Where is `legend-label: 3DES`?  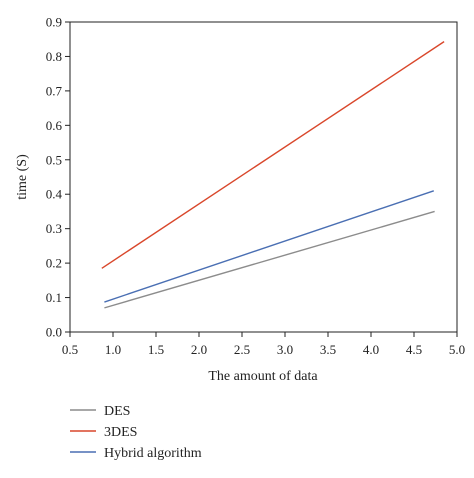
legend-label: 3DES is located at coordinates (120, 432).